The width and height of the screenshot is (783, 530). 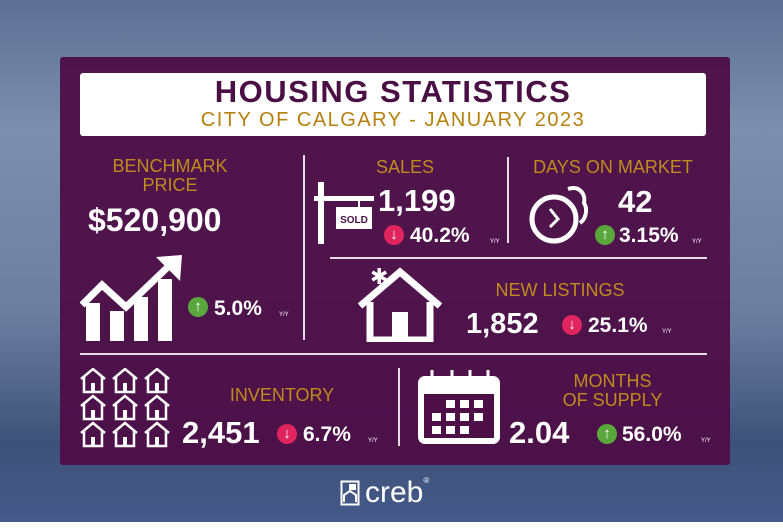 I want to click on creb-logo-icon, so click(x=350, y=493).